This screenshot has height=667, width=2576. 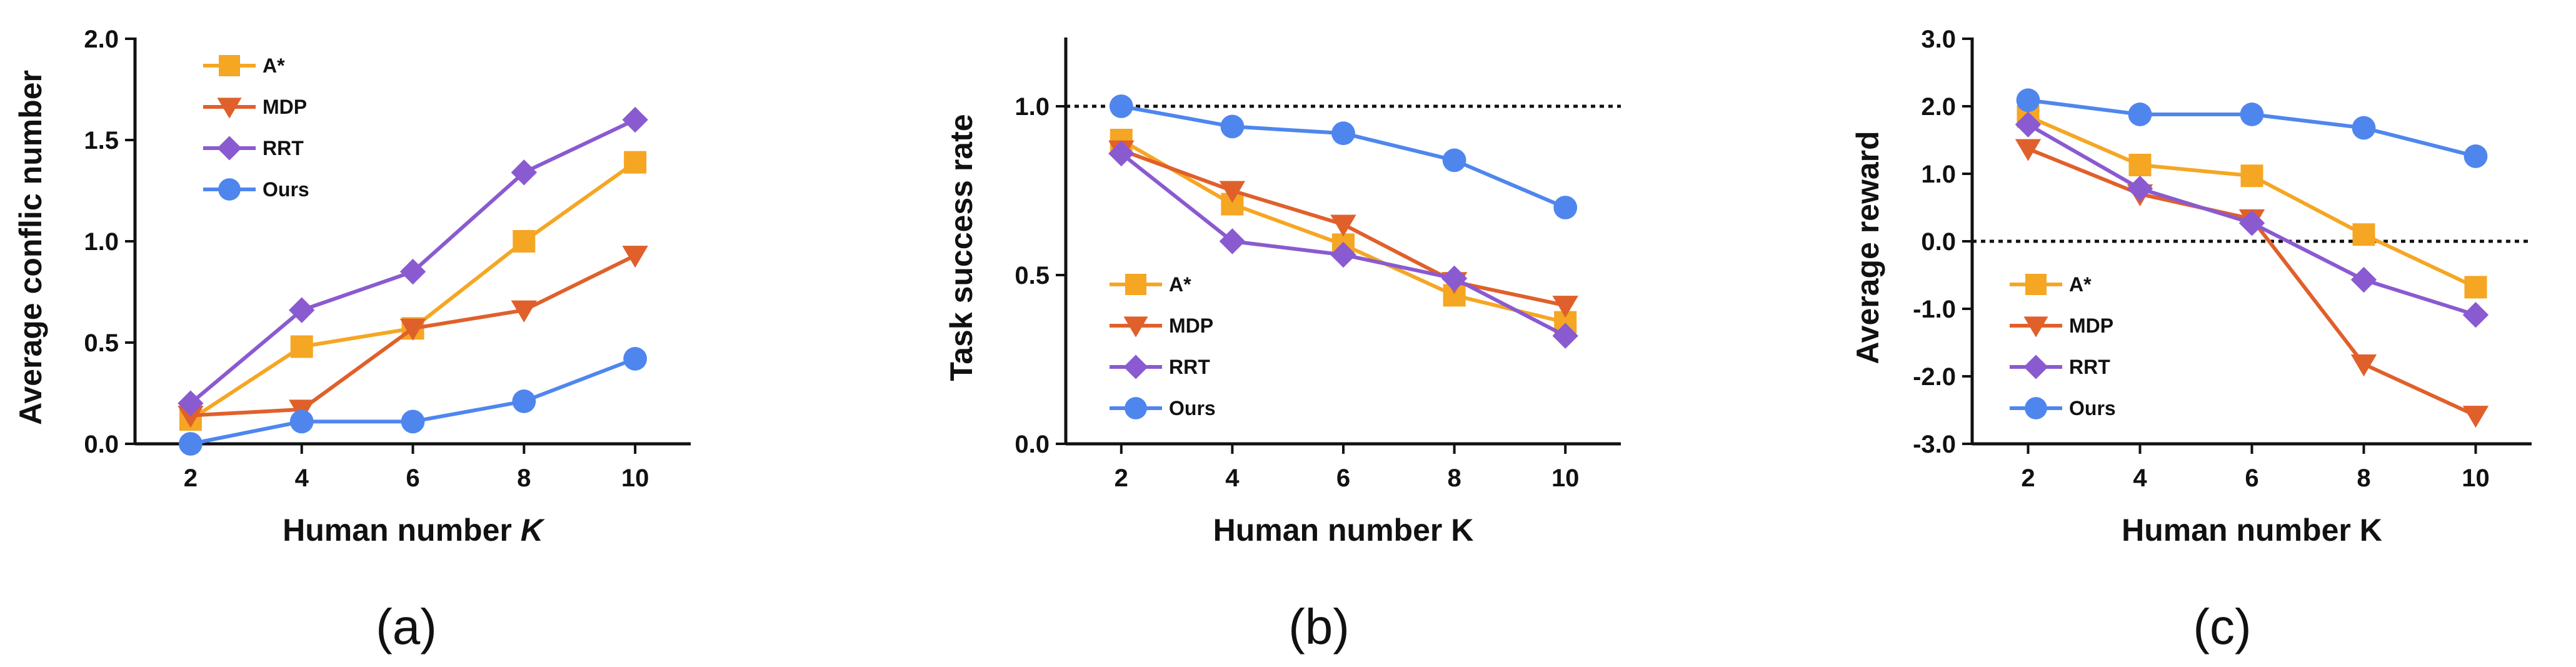 I want to click on y-tick-label: -2.0, so click(x=1934, y=377).